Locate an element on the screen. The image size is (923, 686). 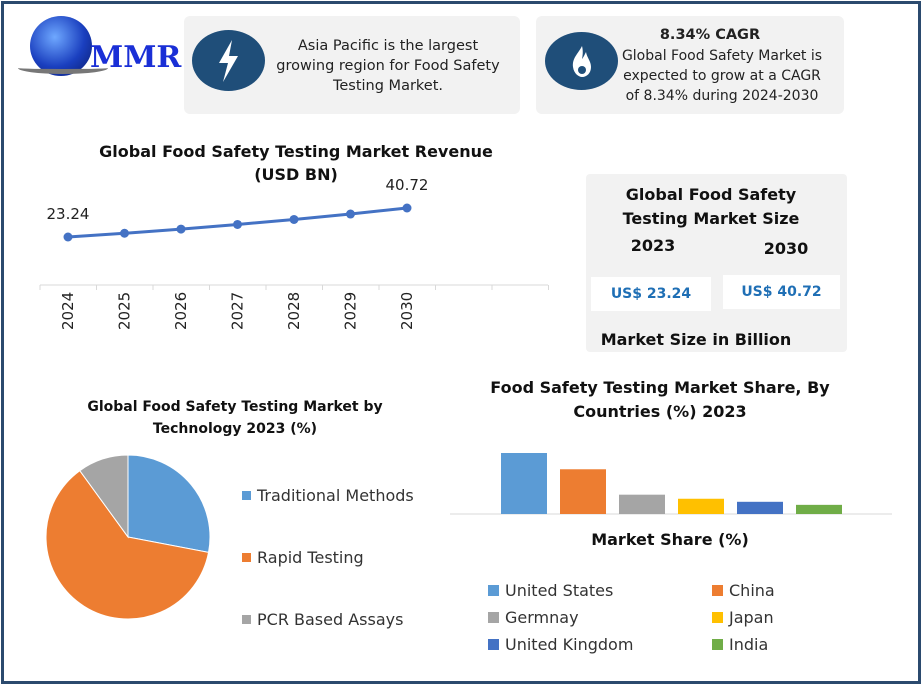
value-2023: US$ 23.24 is located at coordinates (651, 294).